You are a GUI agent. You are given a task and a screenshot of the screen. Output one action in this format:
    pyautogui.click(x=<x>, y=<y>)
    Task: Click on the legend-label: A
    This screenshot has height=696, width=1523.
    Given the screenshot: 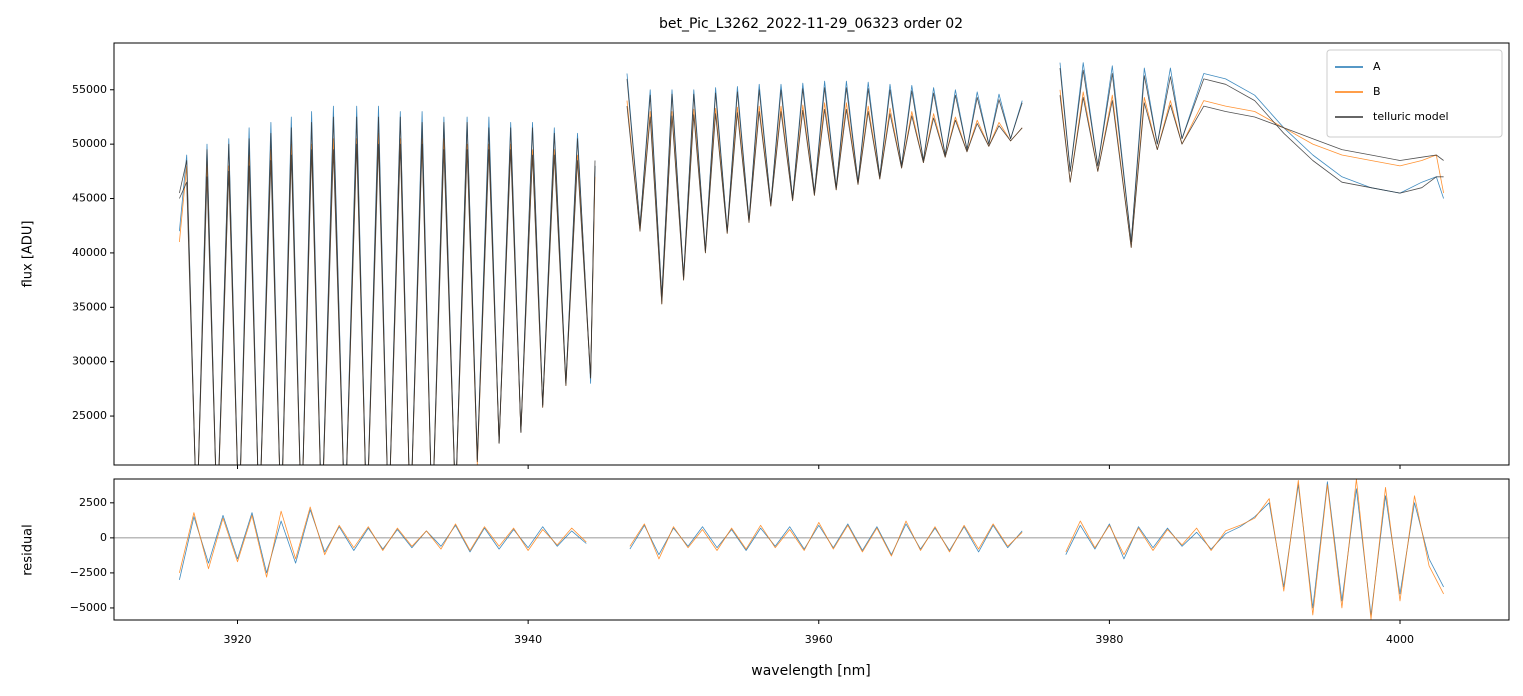 What is the action you would take?
    pyautogui.click(x=1377, y=66)
    